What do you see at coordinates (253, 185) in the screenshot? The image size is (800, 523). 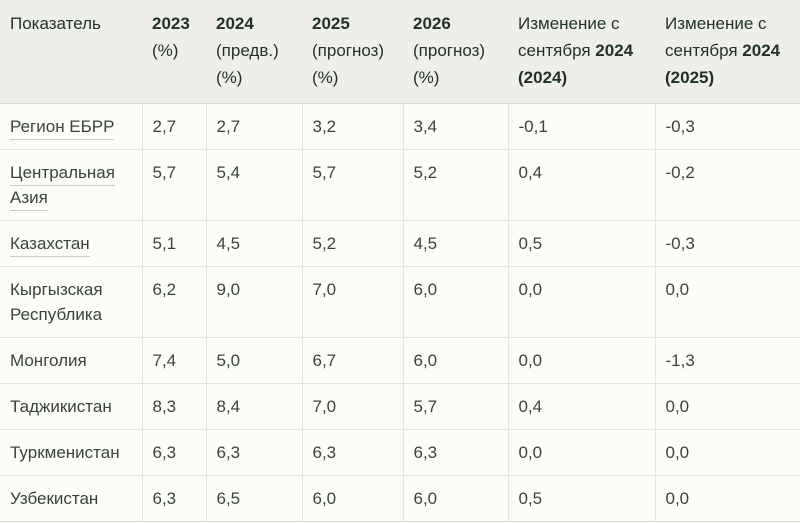 I see `value-cell-2024-estimate: 5,4` at bounding box center [253, 185].